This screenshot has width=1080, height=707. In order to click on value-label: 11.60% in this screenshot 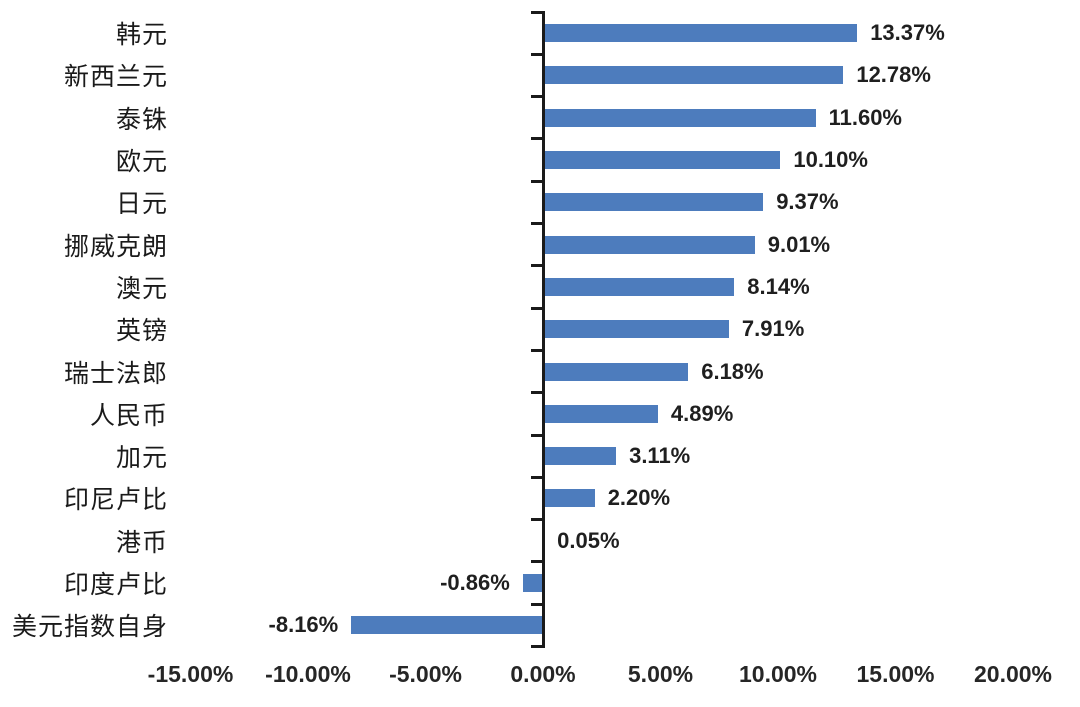, I will do `click(865, 117)`.